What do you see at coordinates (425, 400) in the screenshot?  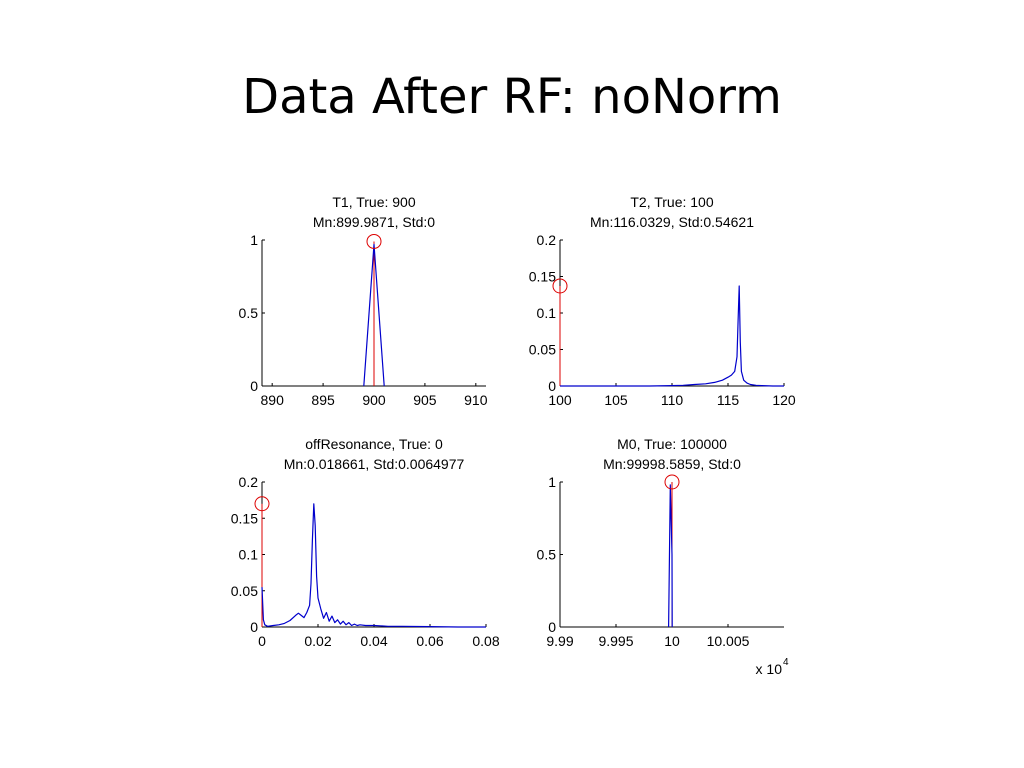 I see `x-tick-label: 905` at bounding box center [425, 400].